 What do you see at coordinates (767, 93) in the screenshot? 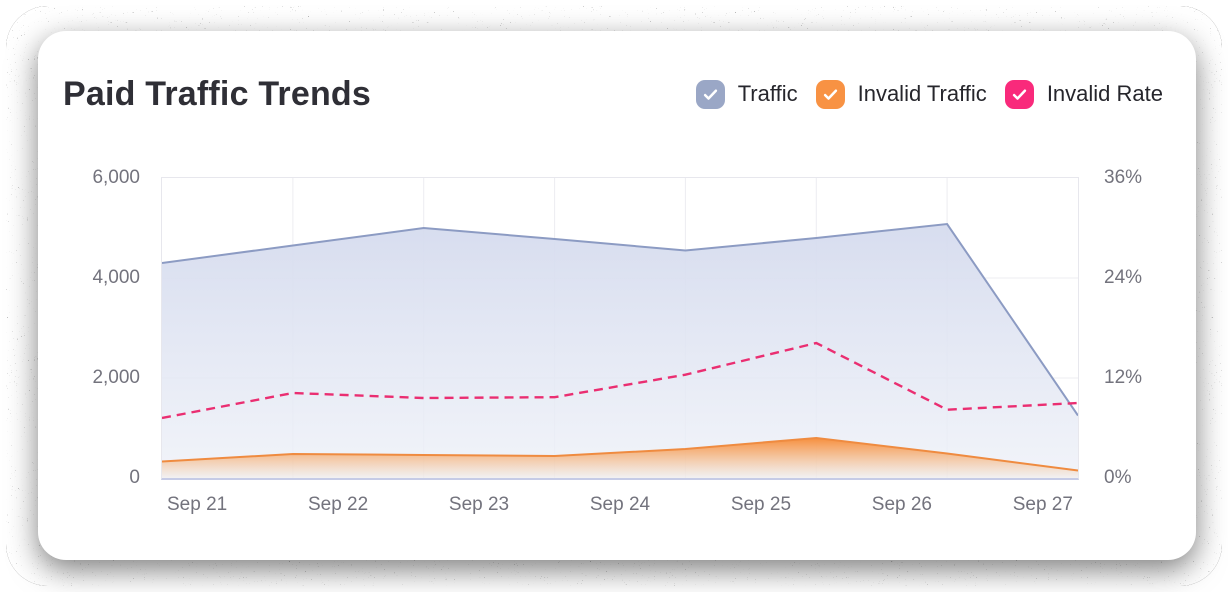
I see `legend-label-traffic: Traffic` at bounding box center [767, 93].